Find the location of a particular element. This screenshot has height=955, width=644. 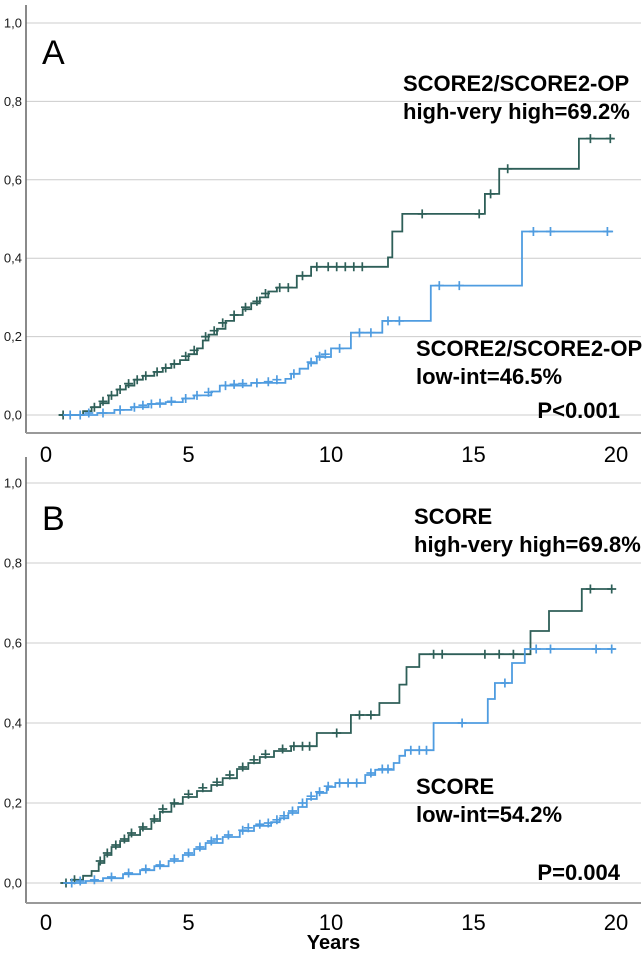

annotation-line: low-int=46.5% is located at coordinates (489, 376).